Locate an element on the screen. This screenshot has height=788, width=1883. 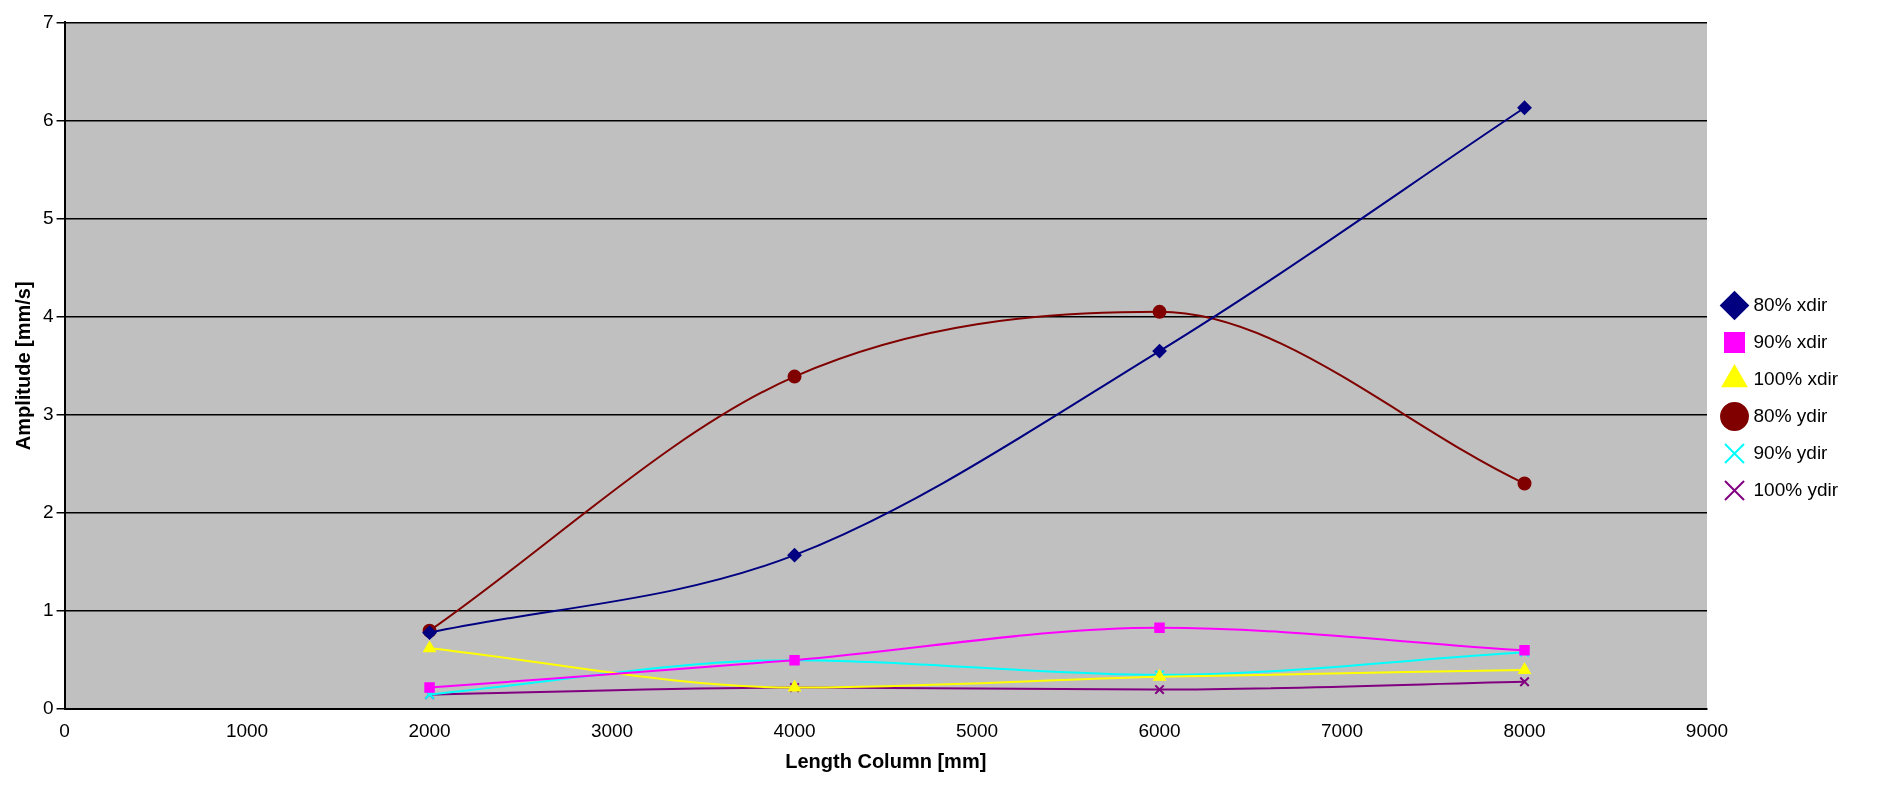
legend-label: 100% ydir is located at coordinates (1796, 489).